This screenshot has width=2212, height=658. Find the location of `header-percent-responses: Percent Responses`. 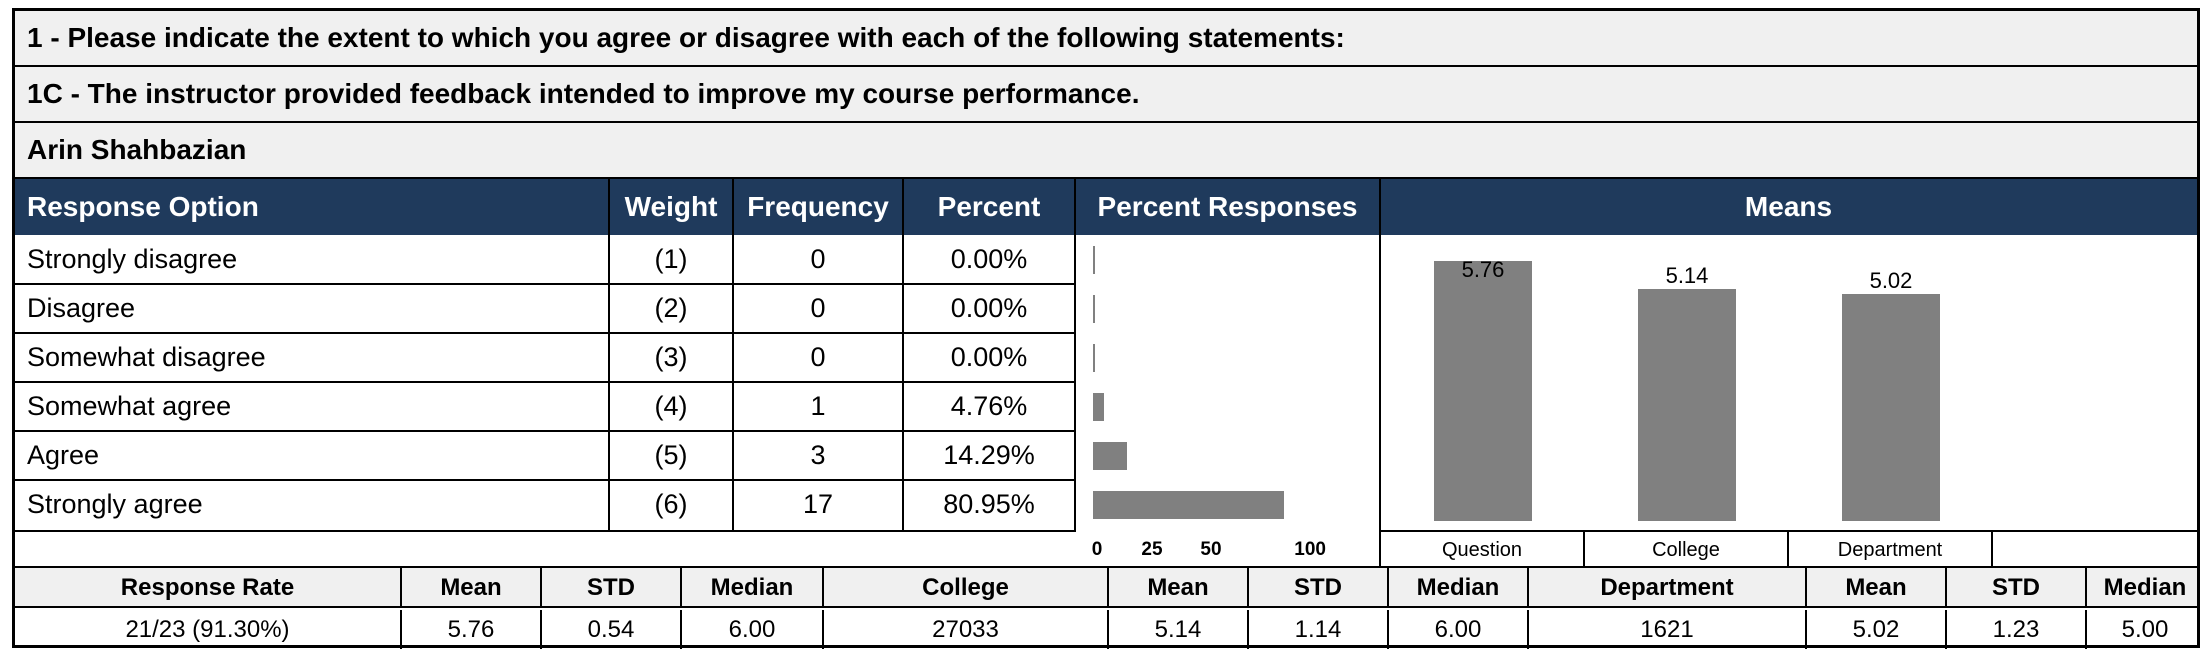

header-percent-responses: Percent Responses is located at coordinates (1227, 206).